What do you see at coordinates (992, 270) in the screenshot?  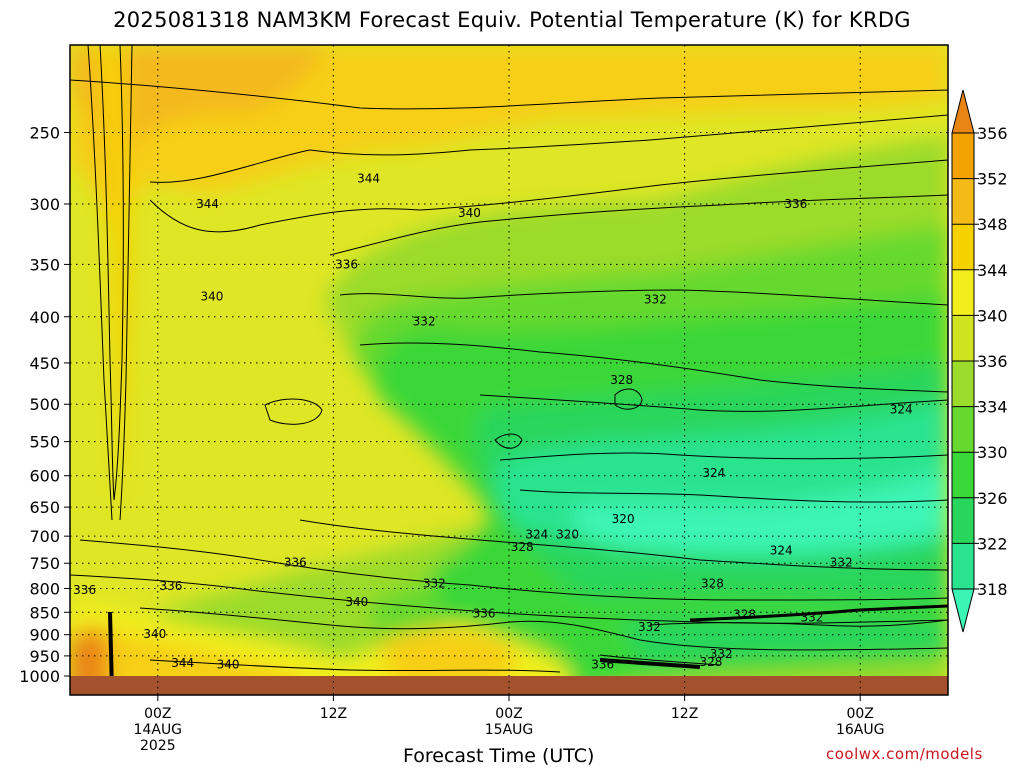 I see `colorbar-label: 344` at bounding box center [992, 270].